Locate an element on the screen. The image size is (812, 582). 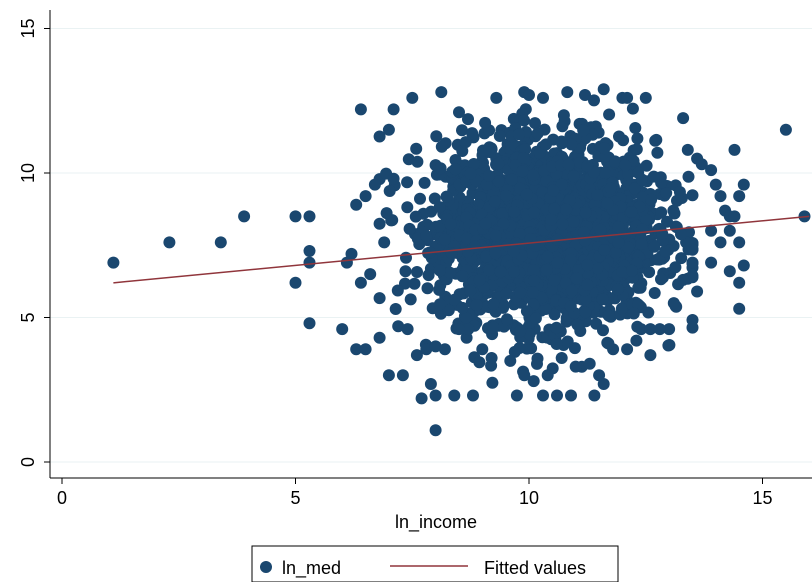
legend-label-fitted-values: Fitted values is located at coordinates (535, 568).